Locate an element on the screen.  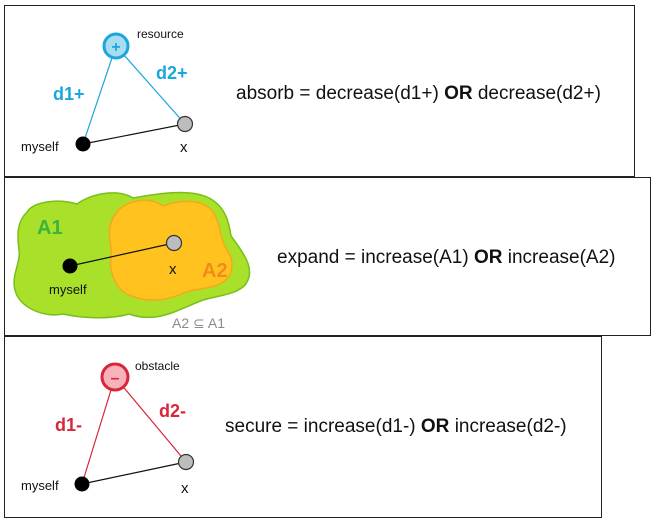
expand-diagram: A1 A2 myself x A2 ⊆ A1 is located at coordinates (132, 261).